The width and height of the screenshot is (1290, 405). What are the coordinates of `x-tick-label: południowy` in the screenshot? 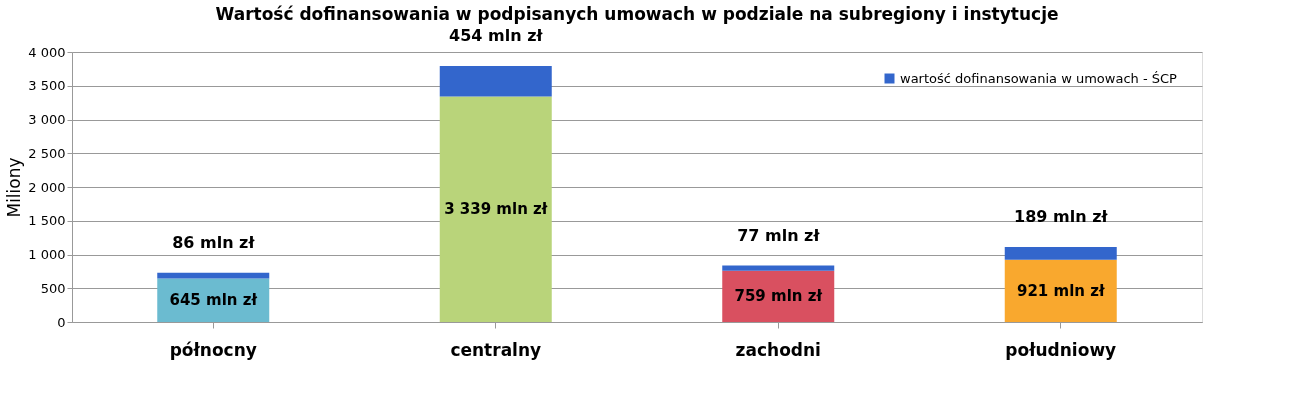 It's located at (1061, 349).